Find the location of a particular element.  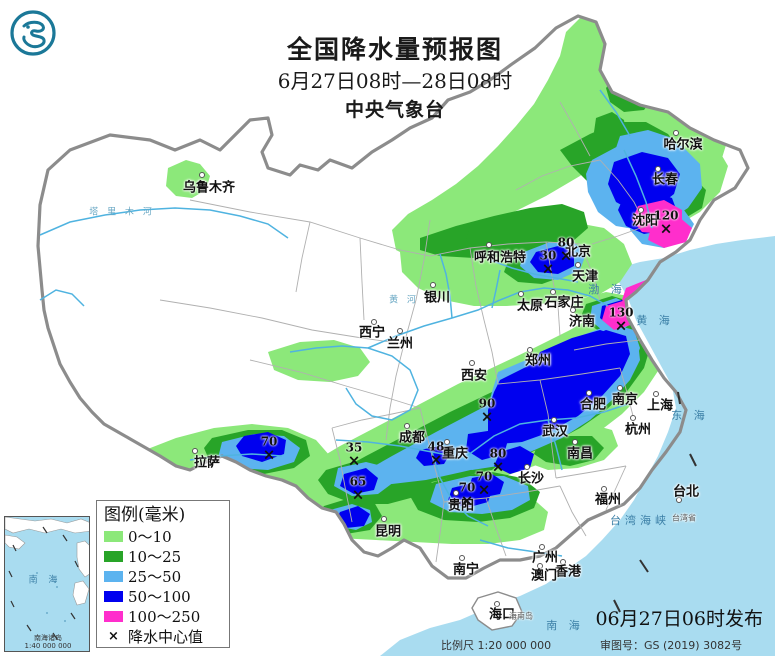

city-dot-海口 is located at coordinates (497, 604).